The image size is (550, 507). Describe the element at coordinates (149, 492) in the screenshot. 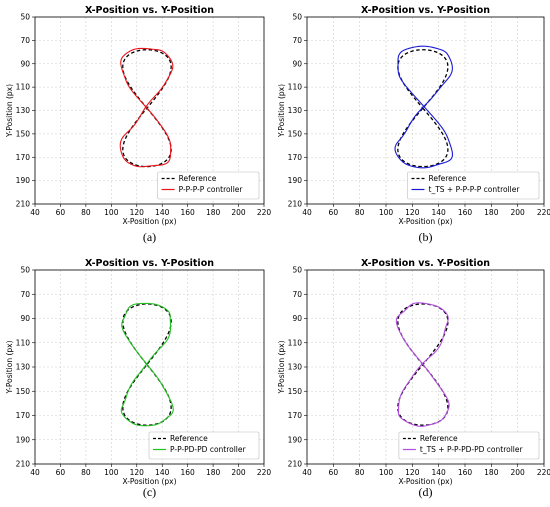

I see `panel-caption: (c)` at that location.